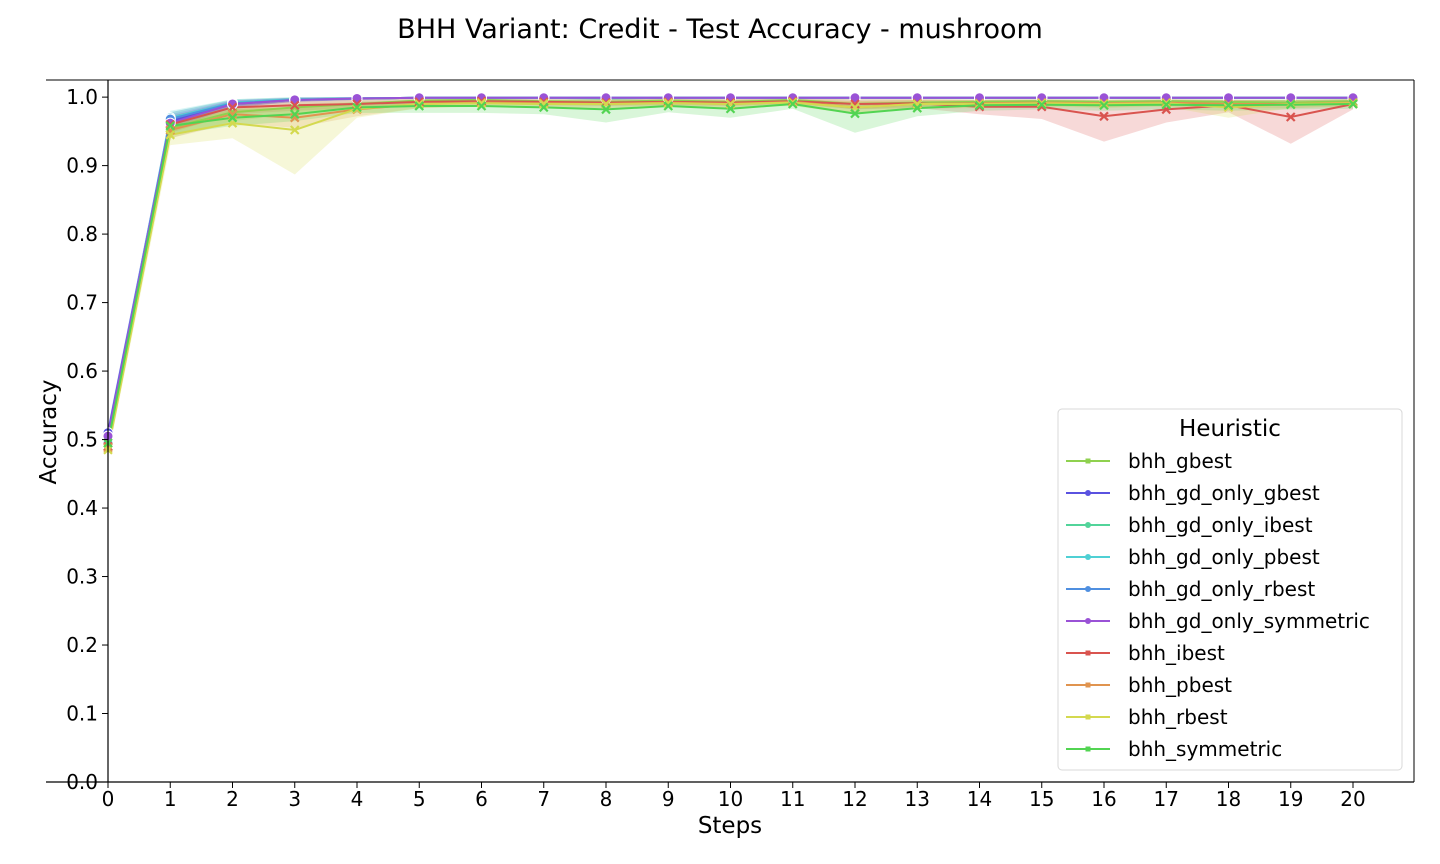 This screenshot has height=864, width=1440. I want to click on legend-item-bhh-pbest: bhh_pbest, so click(1149, 685).